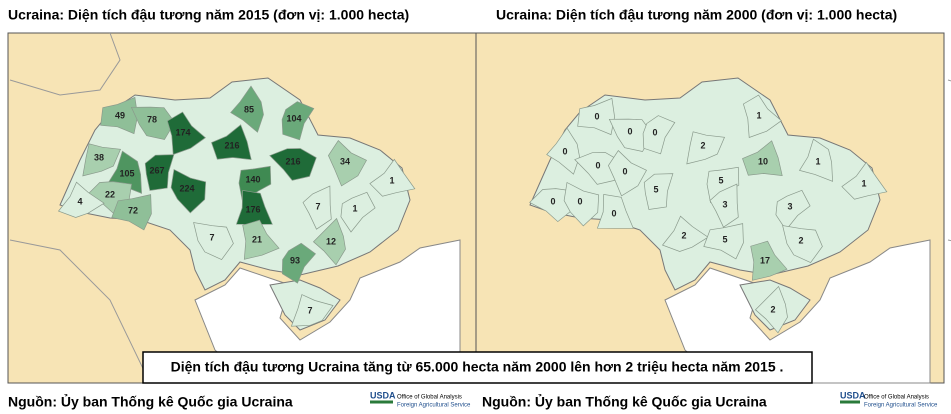 The image size is (951, 414). Describe the element at coordinates (763, 161) in the screenshot. I see `region-label: 10` at that location.